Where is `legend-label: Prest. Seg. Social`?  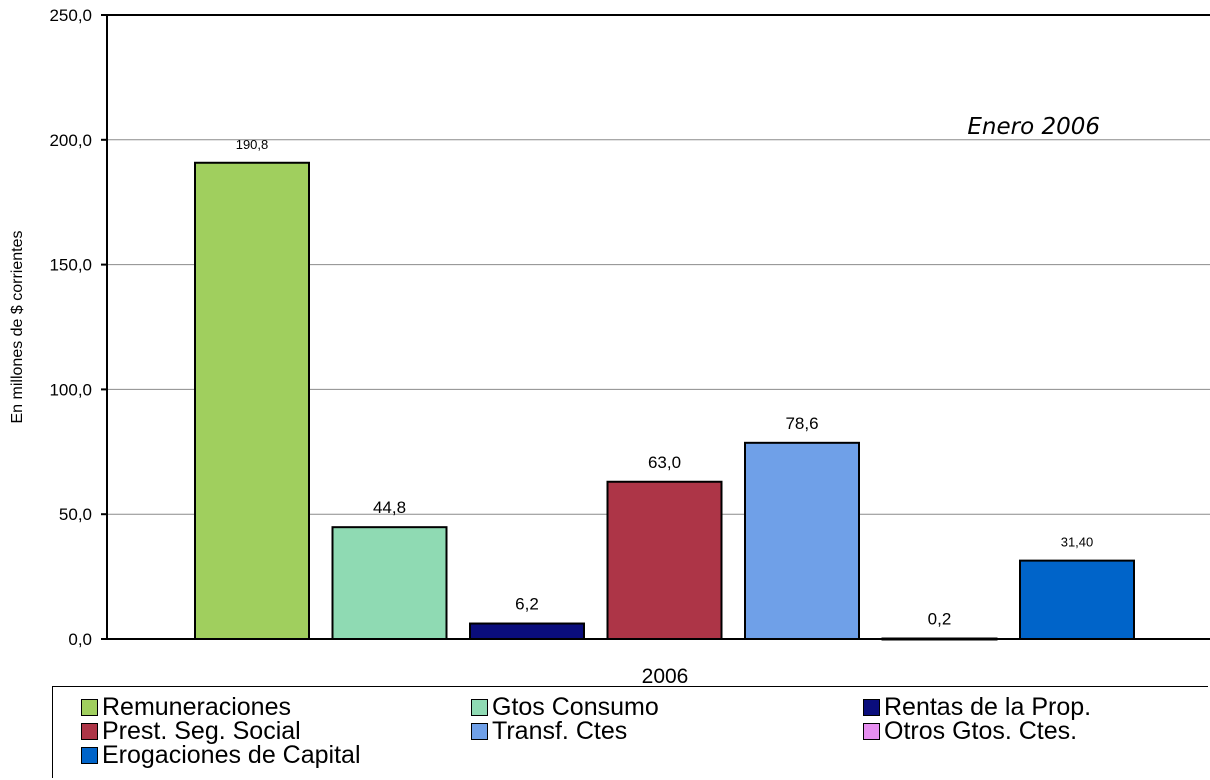
legend-label: Prest. Seg. Social is located at coordinates (201, 731).